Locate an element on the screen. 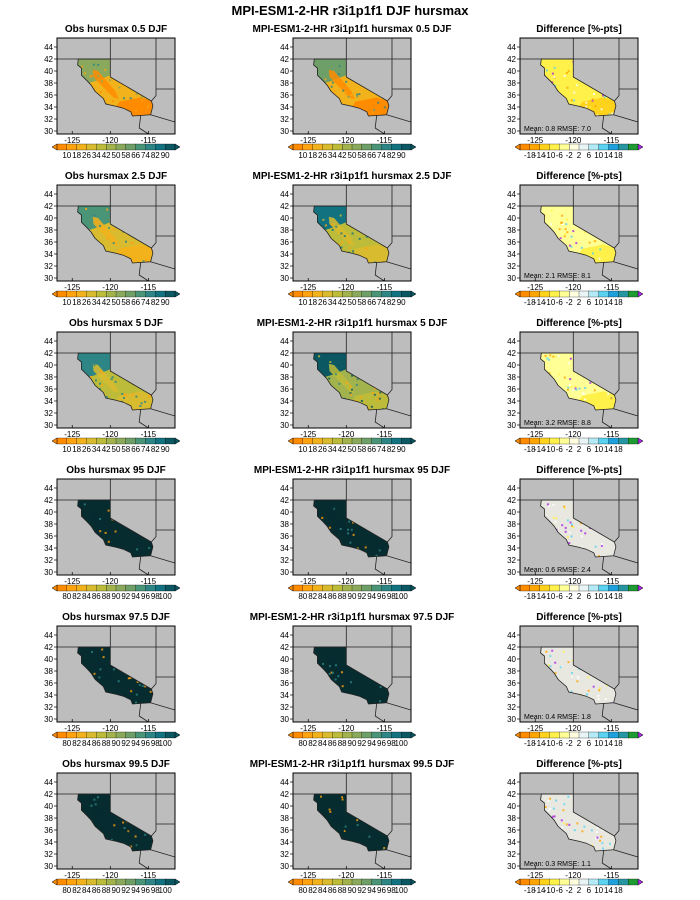 The width and height of the screenshot is (700, 900). obs-panel-title: Obs hursmax 95 DJF is located at coordinates (115, 470).